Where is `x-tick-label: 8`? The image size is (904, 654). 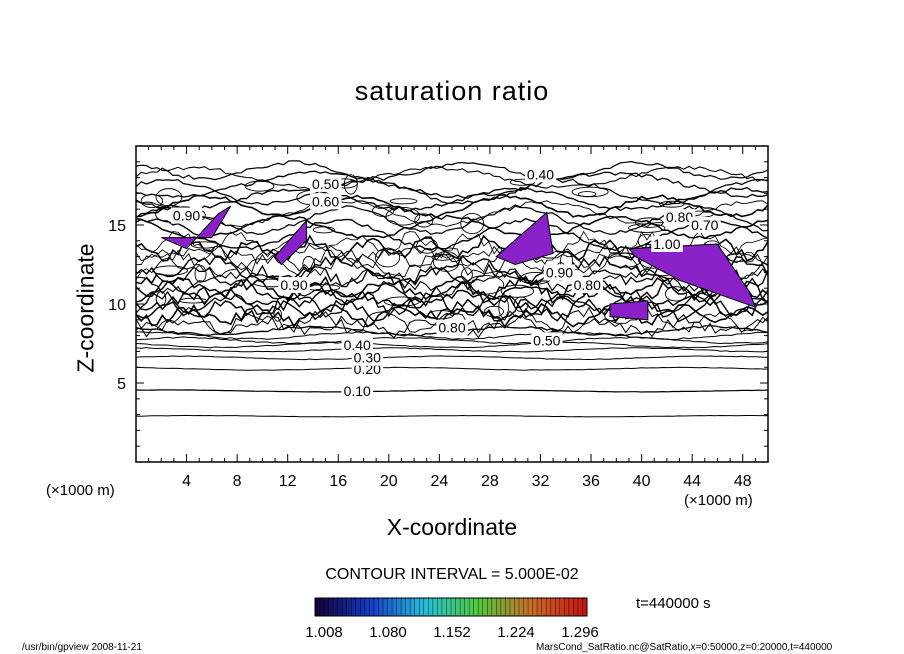
x-tick-label: 8 is located at coordinates (237, 481).